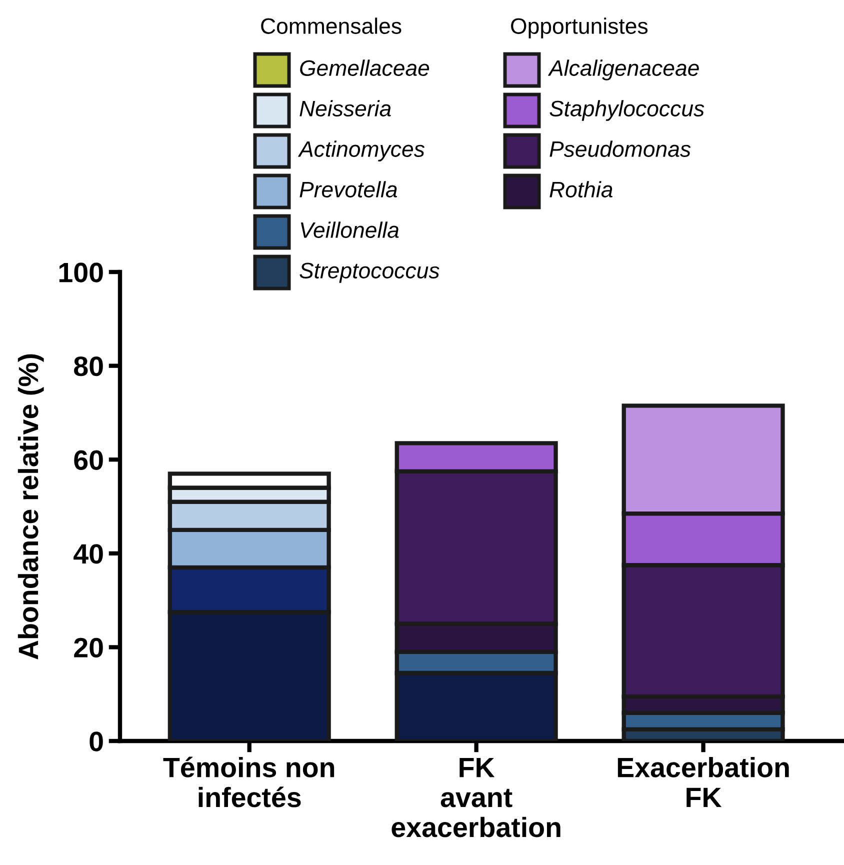 The height and width of the screenshot is (865, 844). I want to click on legend-label: Neisseria, so click(345, 108).